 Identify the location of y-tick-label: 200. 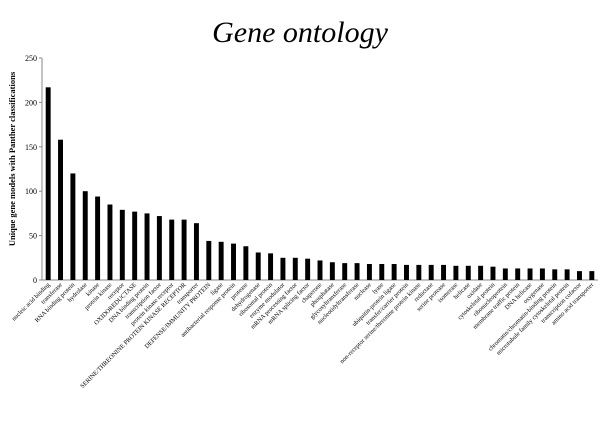
(31, 102).